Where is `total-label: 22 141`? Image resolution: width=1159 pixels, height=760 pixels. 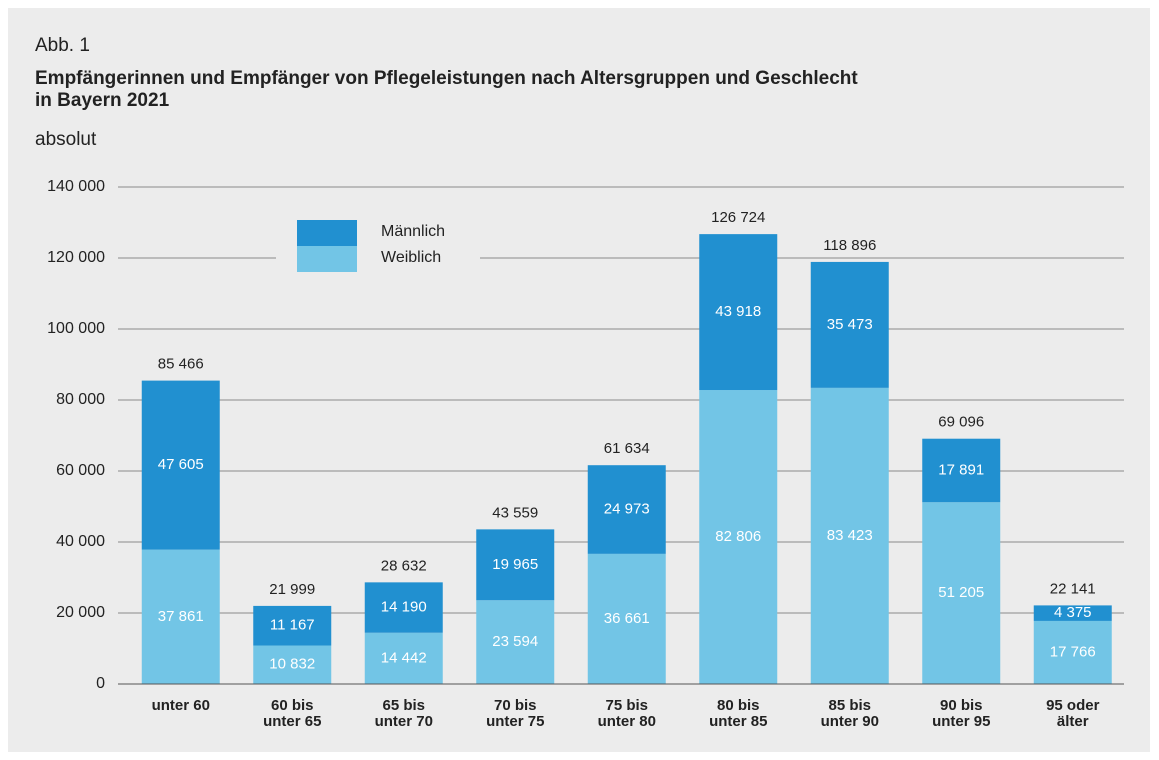
total-label: 22 141 is located at coordinates (1073, 588).